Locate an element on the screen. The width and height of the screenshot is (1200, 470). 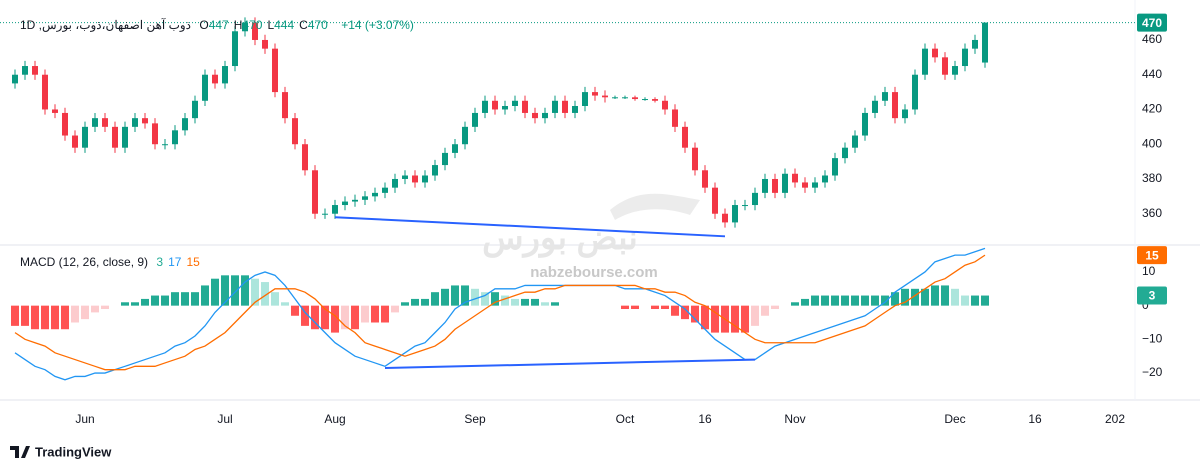
price-badge-label: 15 is located at coordinates (1152, 255).